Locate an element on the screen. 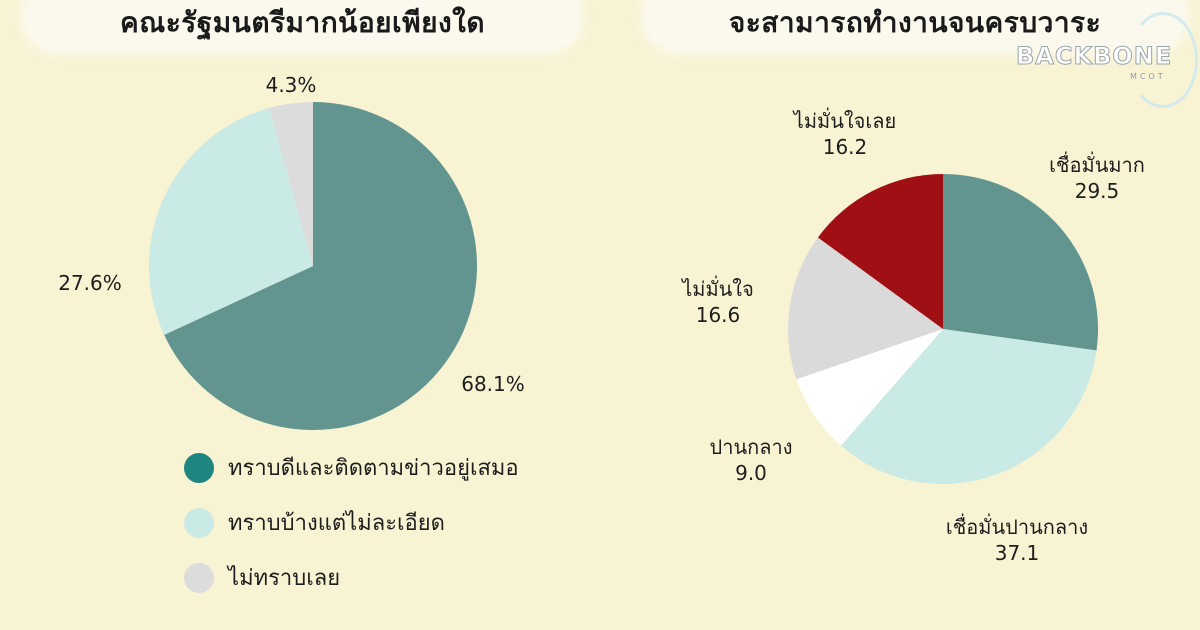 This screenshot has height=630, width=1200. right-pie-label-1-value: 29.5 is located at coordinates (1097, 191).